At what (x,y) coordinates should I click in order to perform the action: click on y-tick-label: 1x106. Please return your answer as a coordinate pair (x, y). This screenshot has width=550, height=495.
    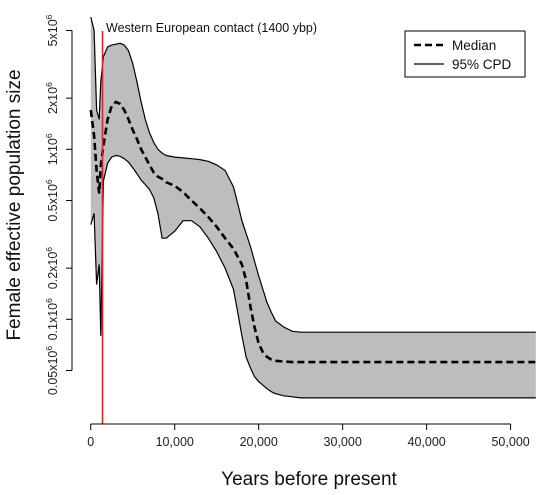
    Looking at the image, I should click on (52, 149).